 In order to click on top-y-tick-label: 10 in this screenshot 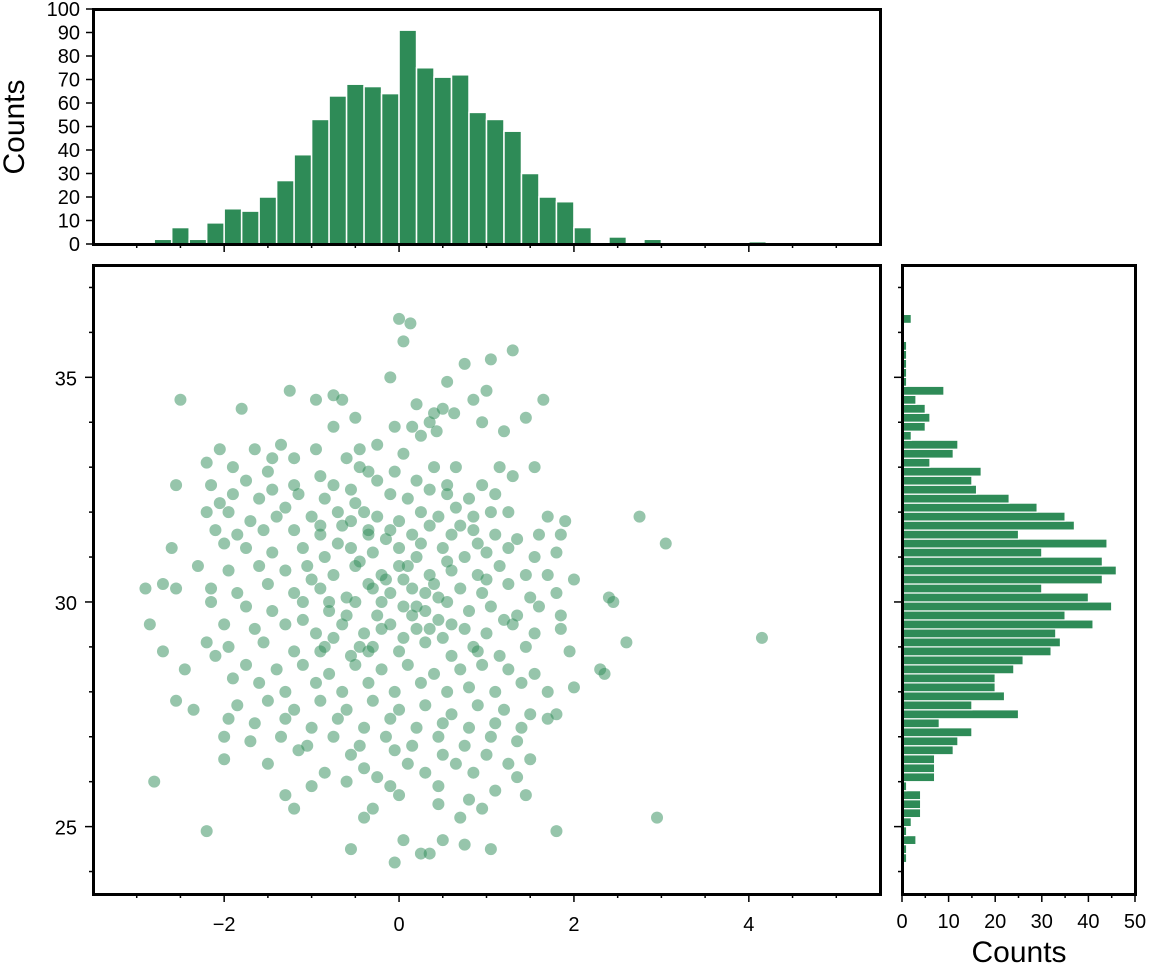, I will do `click(69, 222)`.